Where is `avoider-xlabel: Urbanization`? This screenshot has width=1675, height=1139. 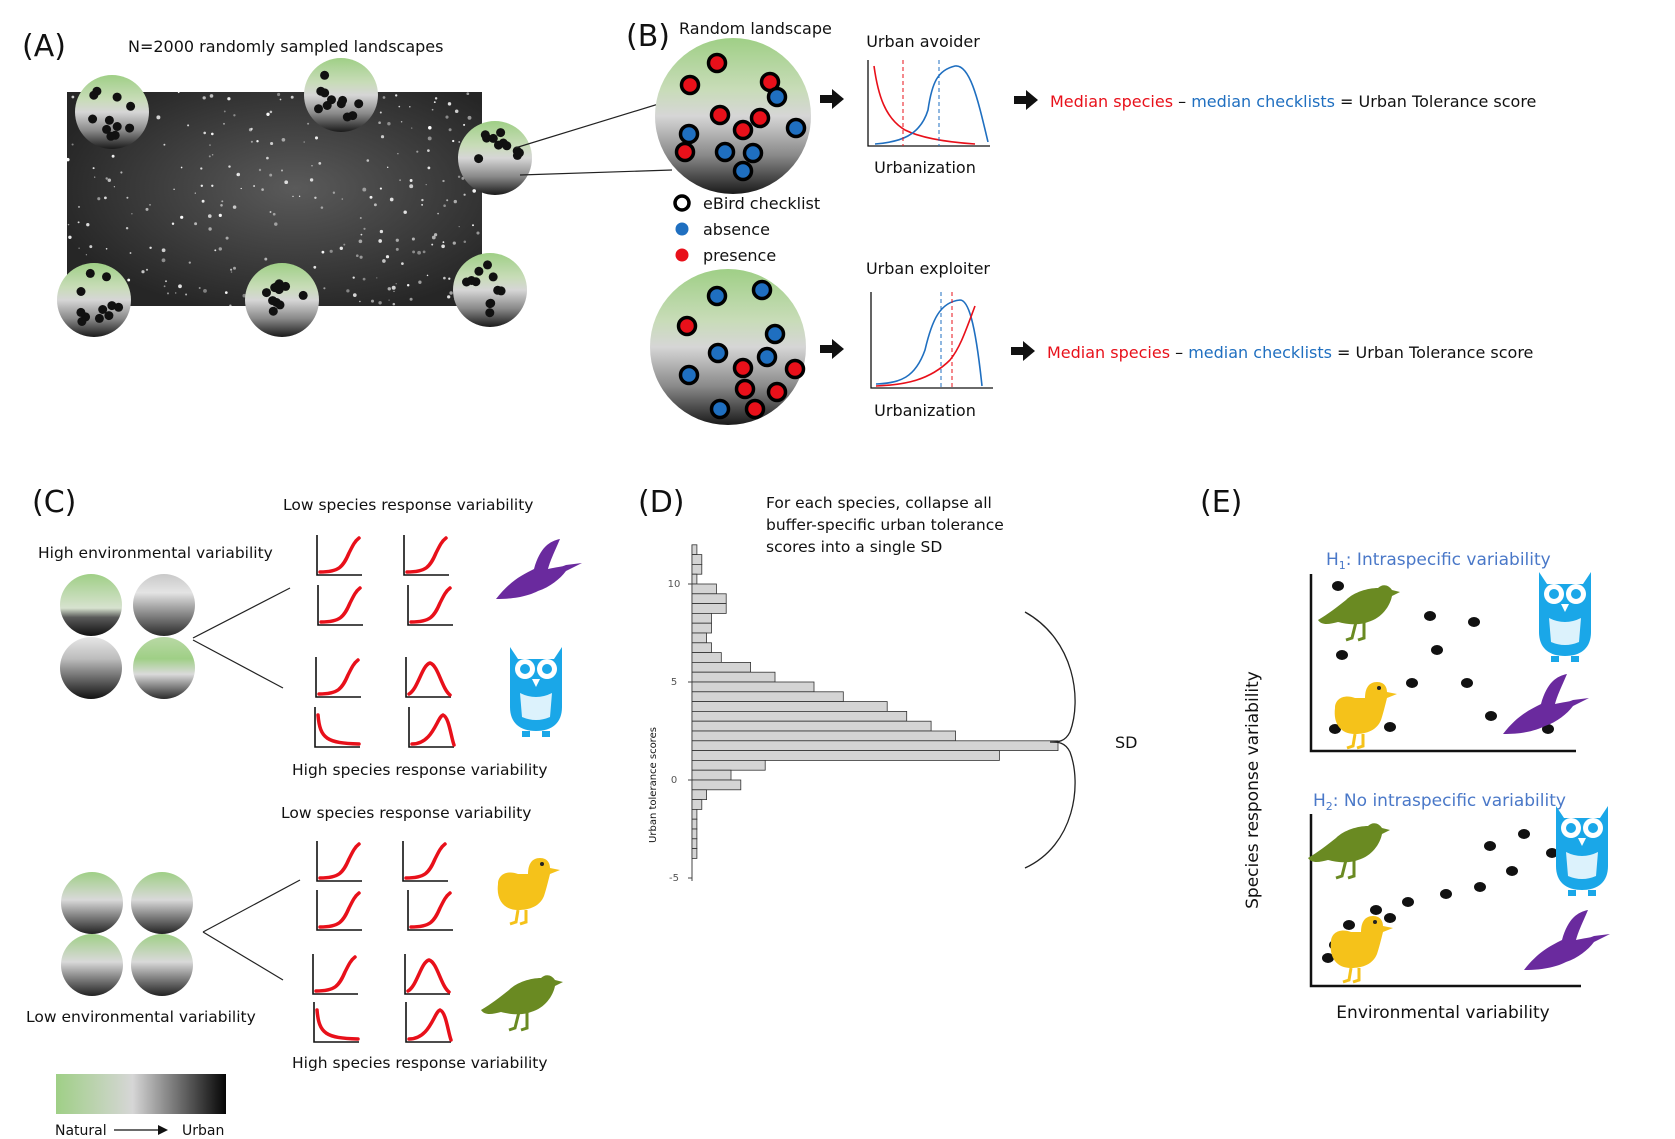
avoider-xlabel: Urbanization is located at coordinates (925, 167).